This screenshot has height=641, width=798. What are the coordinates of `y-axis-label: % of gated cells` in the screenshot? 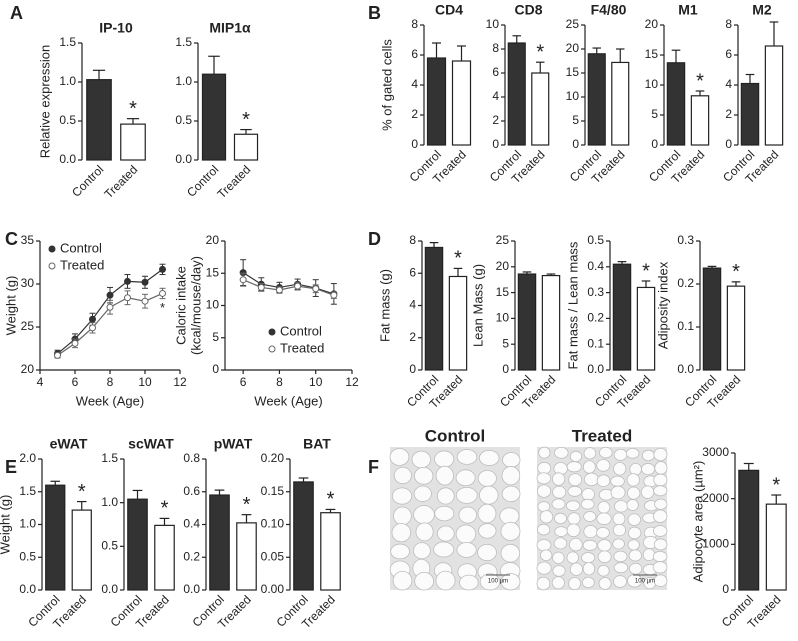 It's located at (386, 85).